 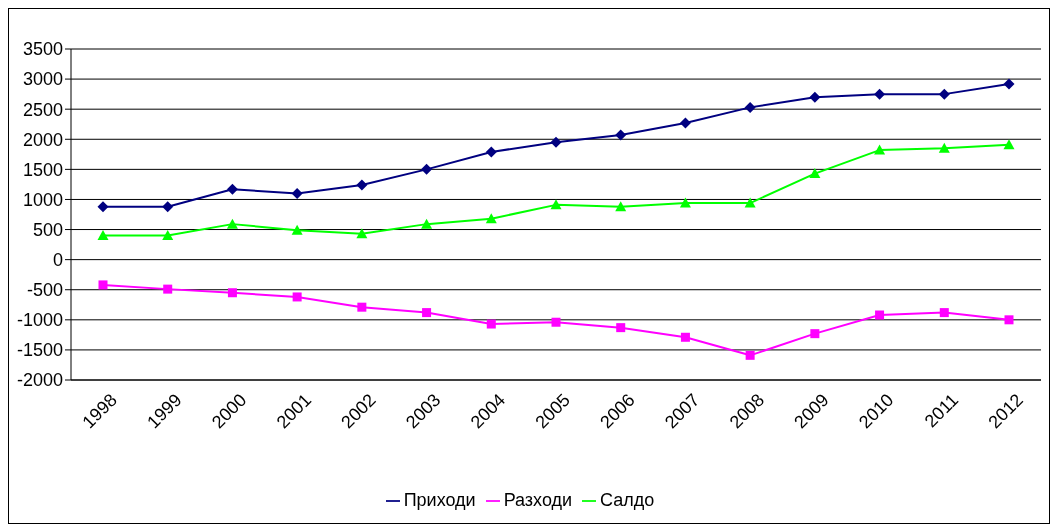 What do you see at coordinates (57, 260) in the screenshot?
I see `y-tick-label: 0` at bounding box center [57, 260].